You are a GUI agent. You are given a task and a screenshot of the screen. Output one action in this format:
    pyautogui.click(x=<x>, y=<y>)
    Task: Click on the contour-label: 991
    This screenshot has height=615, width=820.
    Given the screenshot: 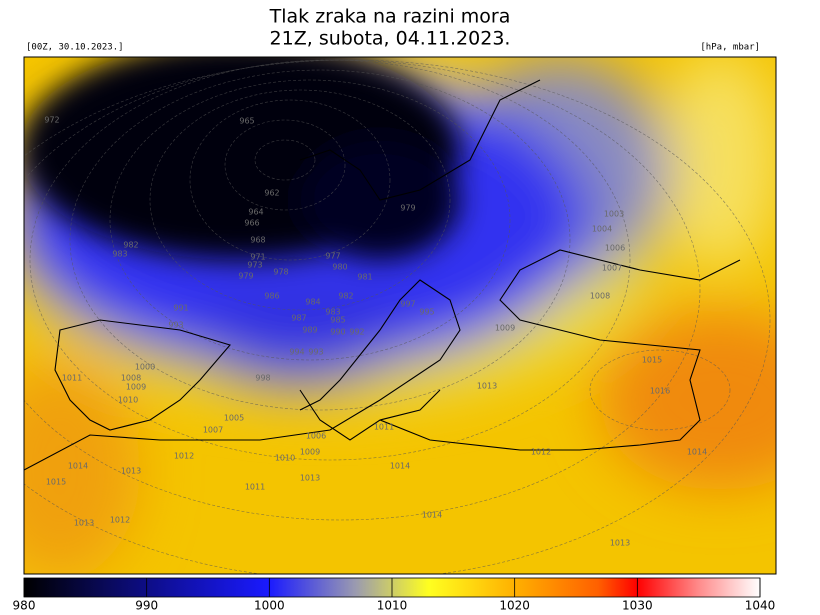 What is the action you would take?
    pyautogui.click(x=180, y=308)
    